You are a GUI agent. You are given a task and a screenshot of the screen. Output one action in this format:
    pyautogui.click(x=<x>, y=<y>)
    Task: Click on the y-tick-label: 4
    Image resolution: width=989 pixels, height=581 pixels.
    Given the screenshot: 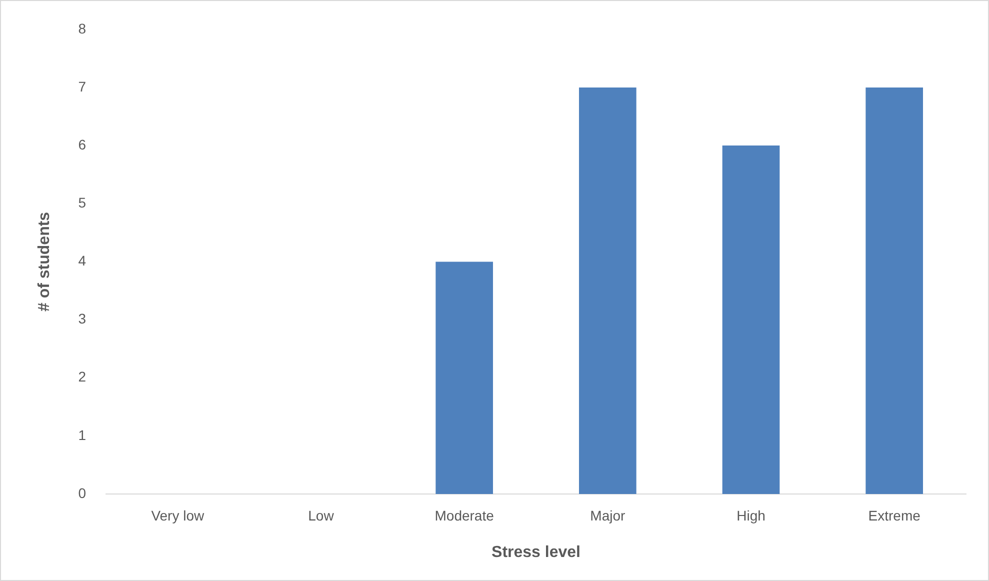 What is the action you would take?
    pyautogui.click(x=82, y=260)
    